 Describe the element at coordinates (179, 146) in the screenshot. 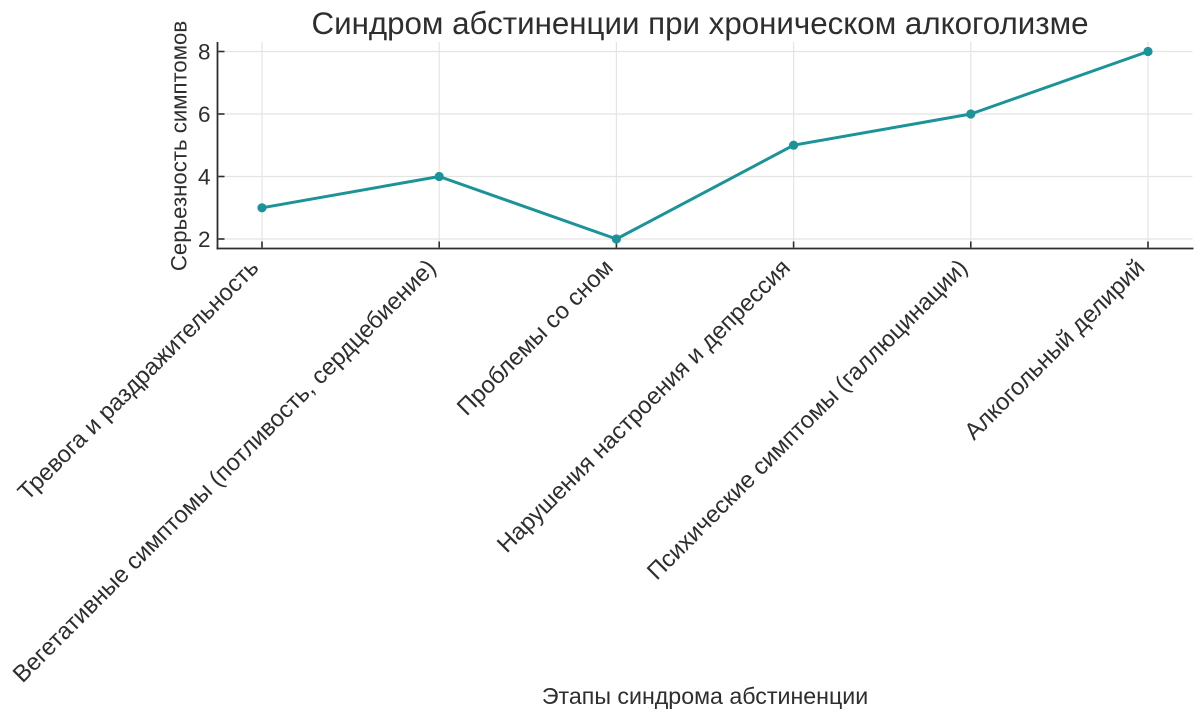

I see `svg-text: Серьезность симптомов` at that location.